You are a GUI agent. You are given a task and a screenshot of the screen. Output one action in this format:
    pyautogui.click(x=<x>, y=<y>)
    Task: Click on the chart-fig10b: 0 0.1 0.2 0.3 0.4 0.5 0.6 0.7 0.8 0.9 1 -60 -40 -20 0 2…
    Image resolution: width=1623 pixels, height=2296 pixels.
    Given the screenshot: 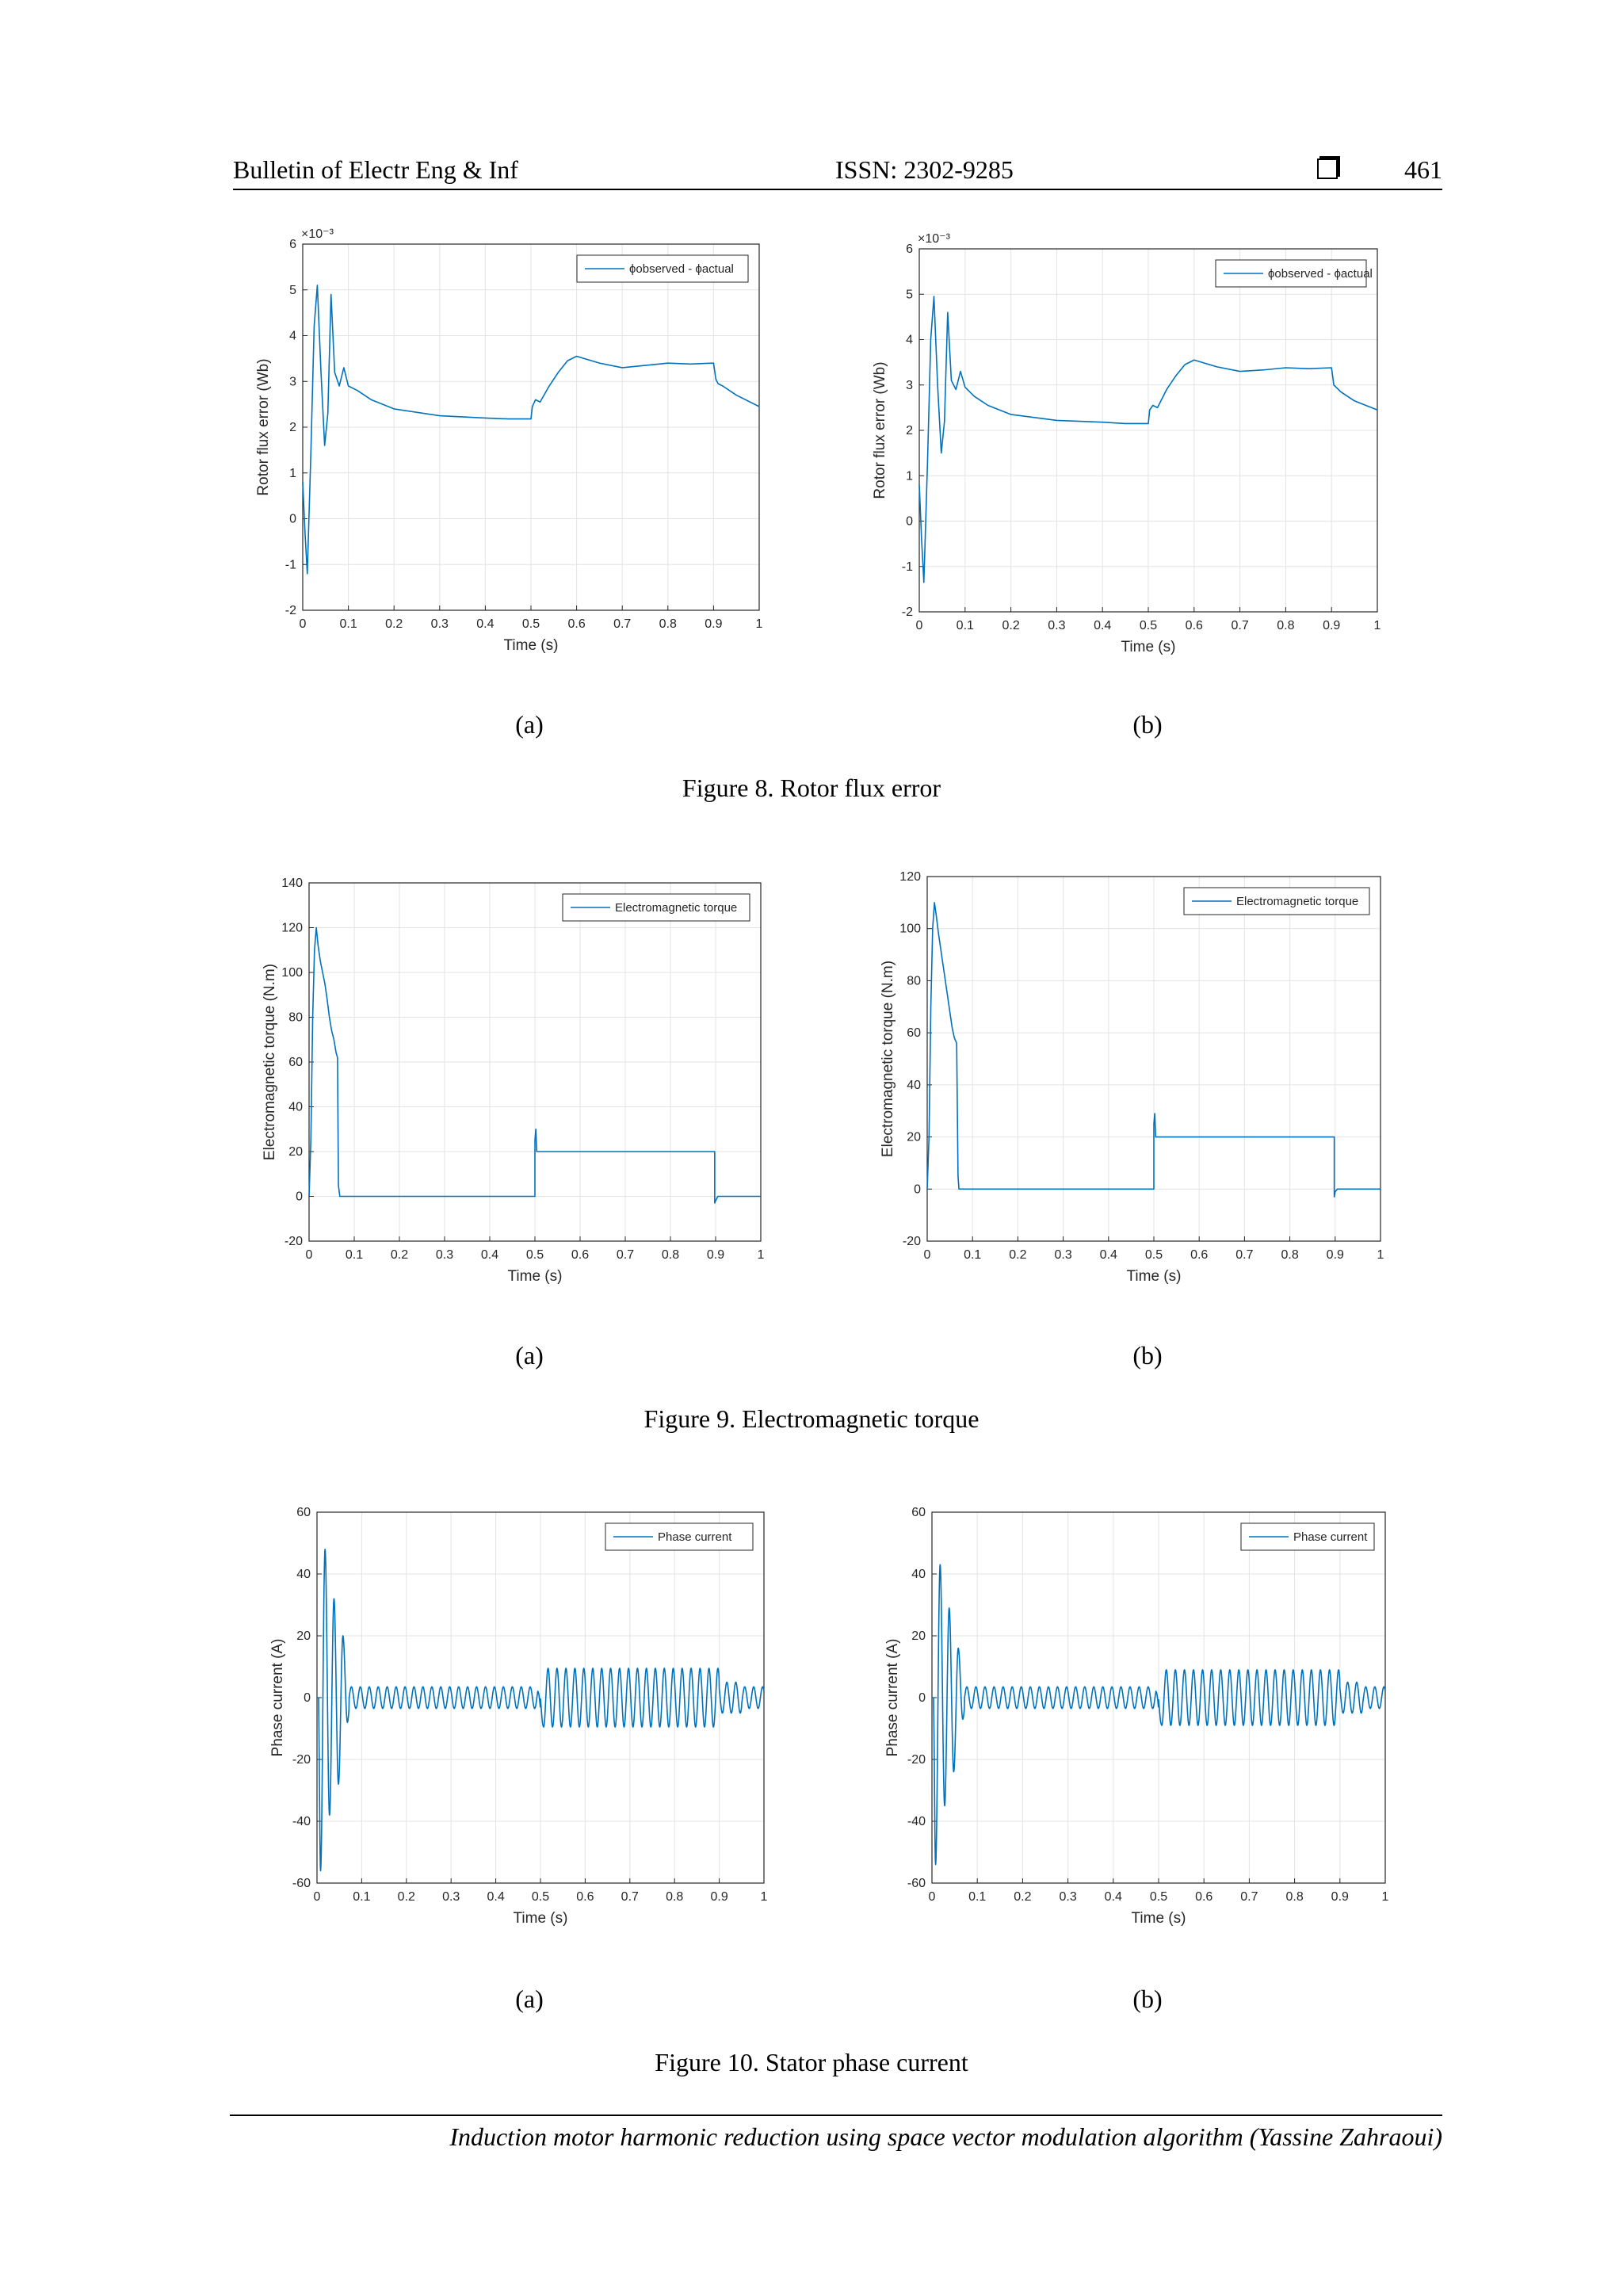 What is the action you would take?
    pyautogui.click(x=1136, y=1716)
    